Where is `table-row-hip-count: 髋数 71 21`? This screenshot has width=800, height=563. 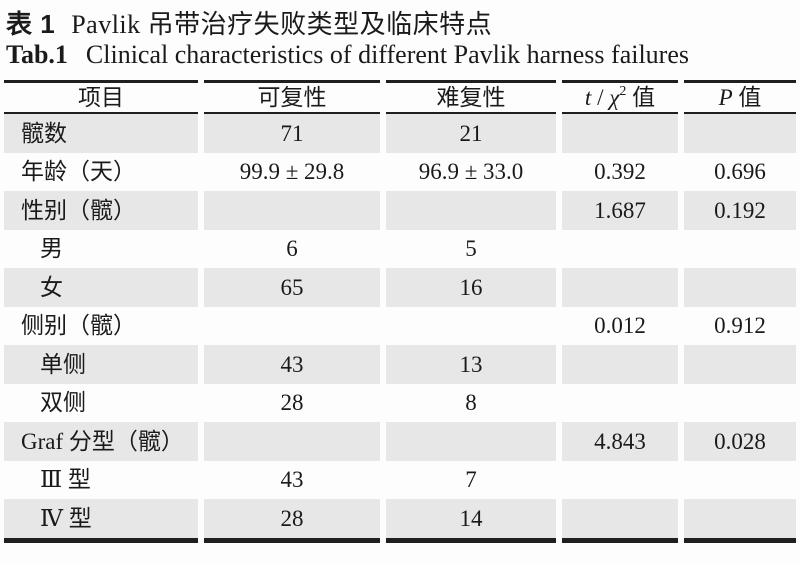 table-row-hip-count: 髋数 71 21 is located at coordinates (400, 133).